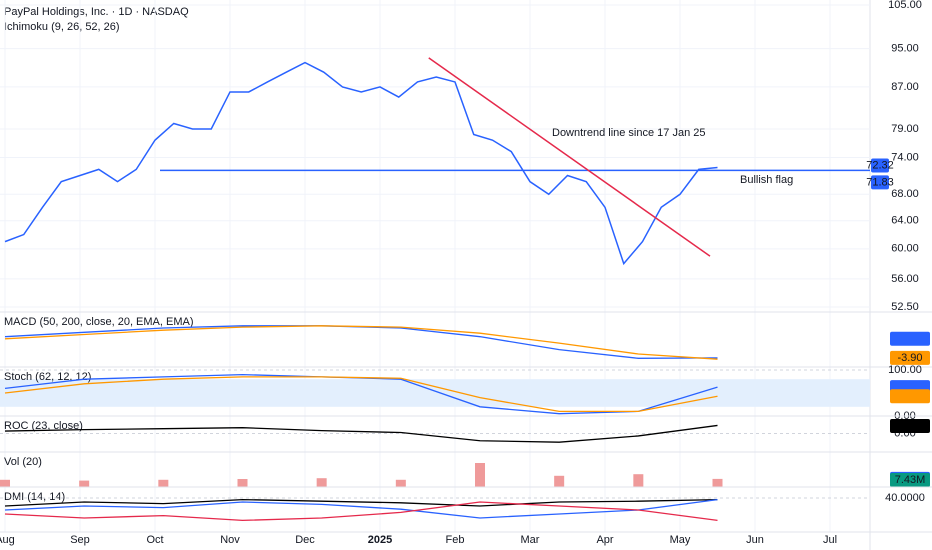 The height and width of the screenshot is (550, 932). What do you see at coordinates (435, 393) in the screenshot?
I see `stoch-band` at bounding box center [435, 393].